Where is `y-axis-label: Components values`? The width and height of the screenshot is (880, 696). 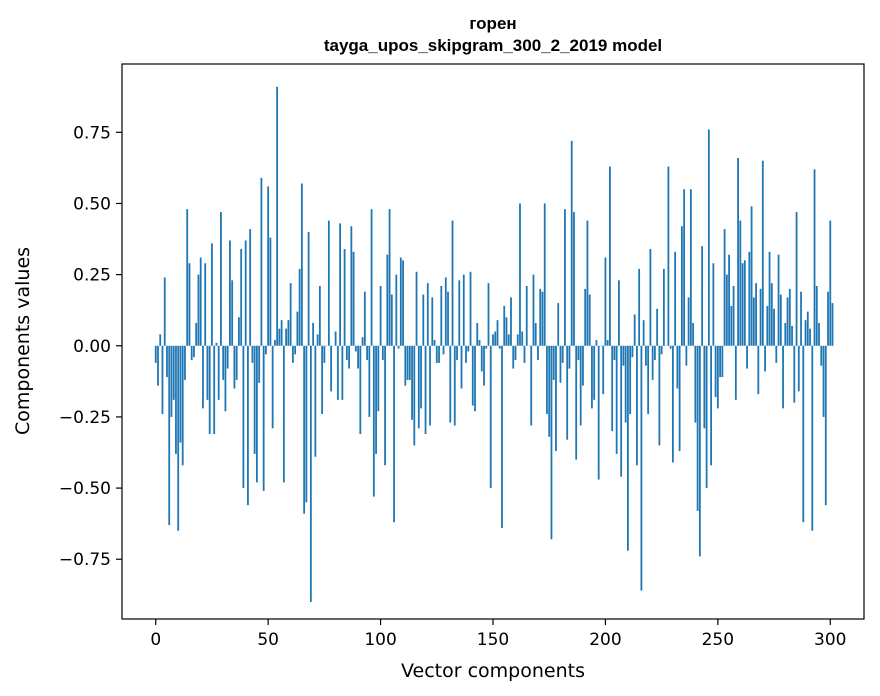
y-axis-label: Components values is located at coordinates (23, 341).